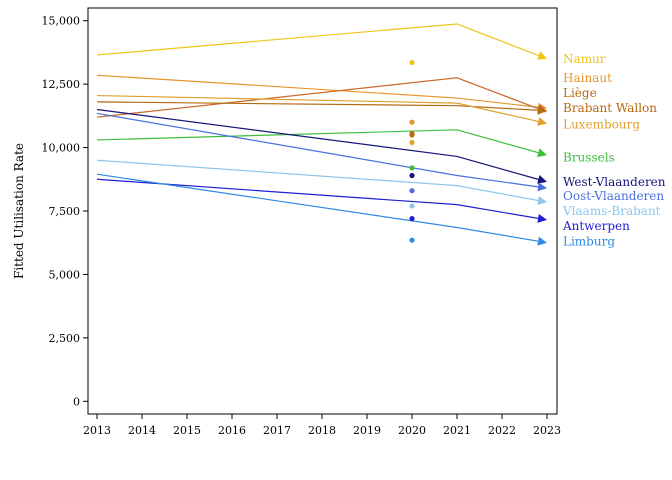 This screenshot has width=672, height=480. I want to click on x-tick-label: 2015, so click(187, 430).